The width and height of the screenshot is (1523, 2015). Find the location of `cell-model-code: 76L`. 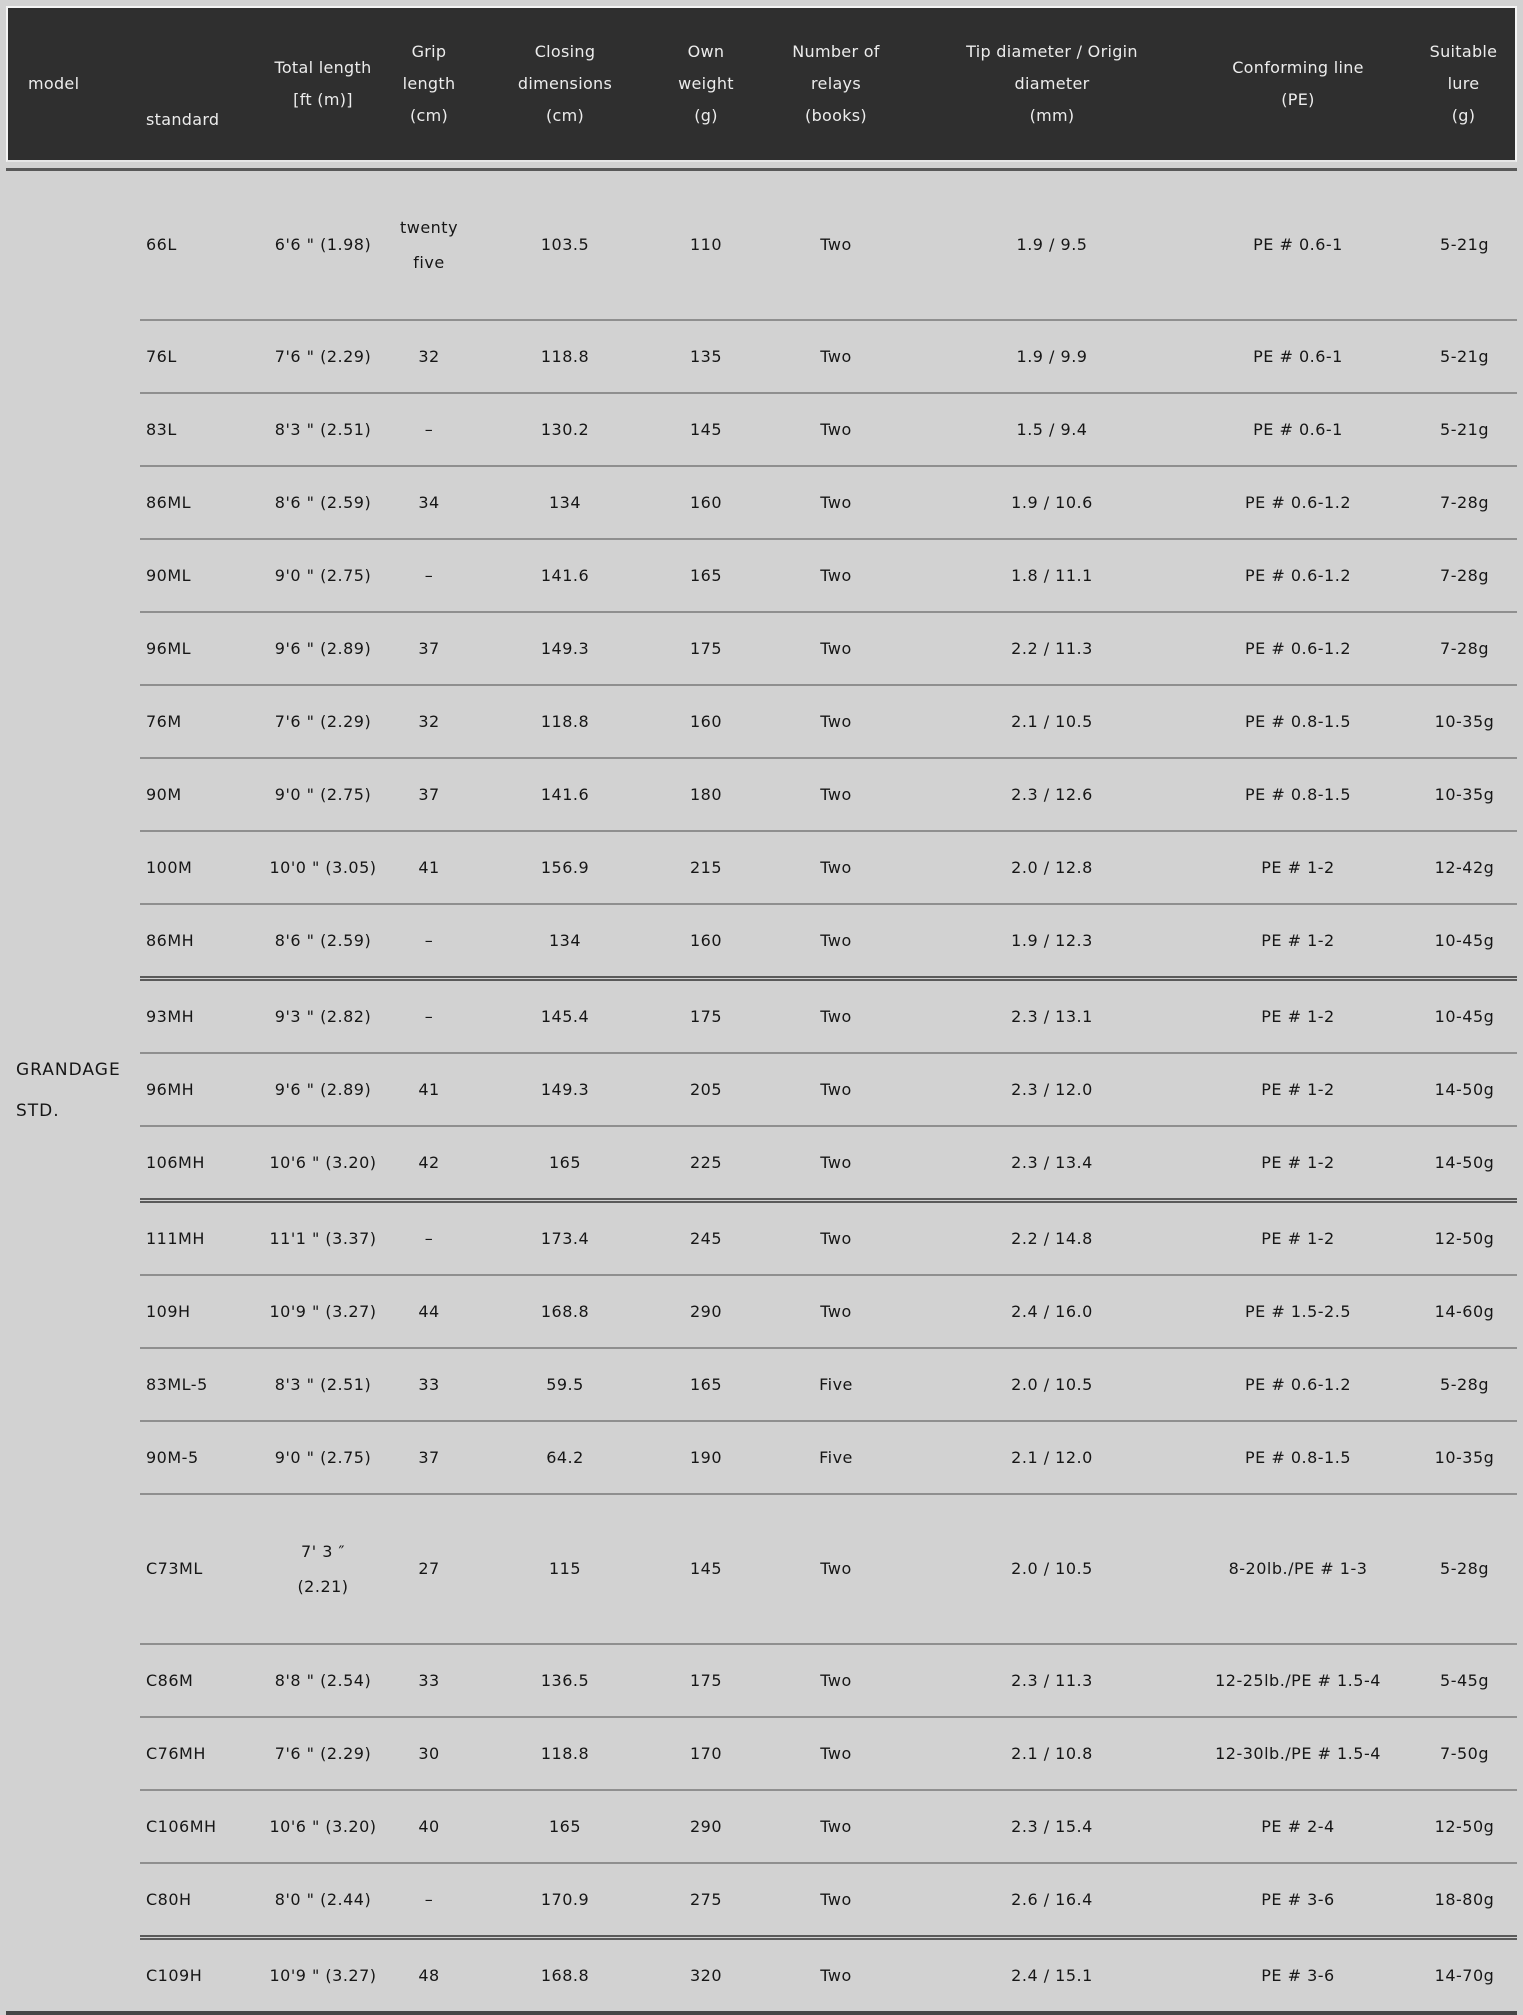

cell-model-code: 76L is located at coordinates (199, 357).